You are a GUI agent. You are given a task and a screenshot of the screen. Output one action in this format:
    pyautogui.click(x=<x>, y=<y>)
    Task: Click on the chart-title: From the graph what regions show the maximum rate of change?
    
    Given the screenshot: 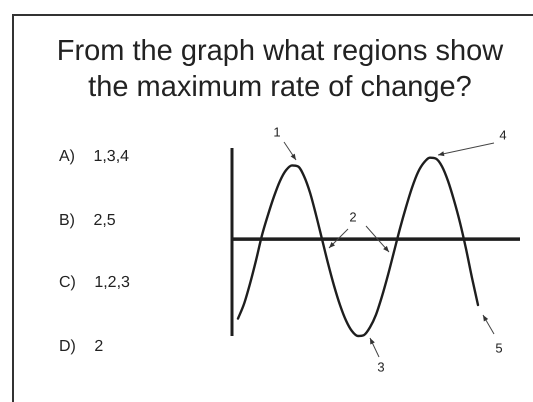 What is the action you would take?
    pyautogui.click(x=280, y=69)
    